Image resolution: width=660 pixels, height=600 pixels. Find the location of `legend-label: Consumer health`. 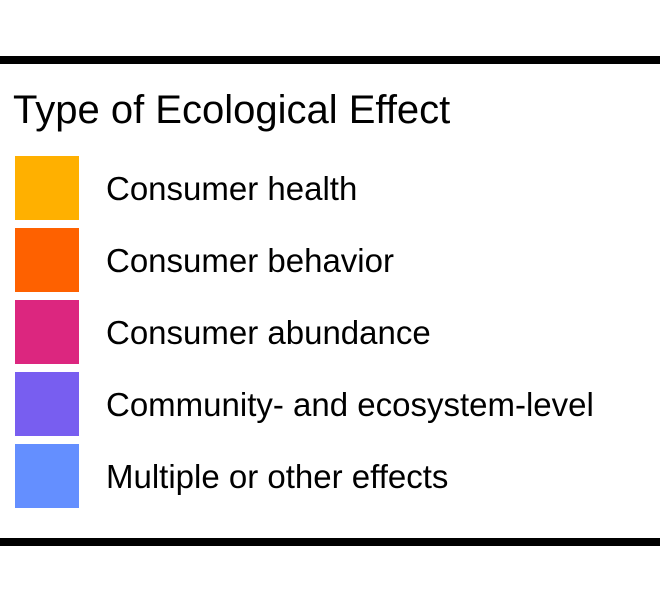

legend-label: Consumer health is located at coordinates (232, 188).